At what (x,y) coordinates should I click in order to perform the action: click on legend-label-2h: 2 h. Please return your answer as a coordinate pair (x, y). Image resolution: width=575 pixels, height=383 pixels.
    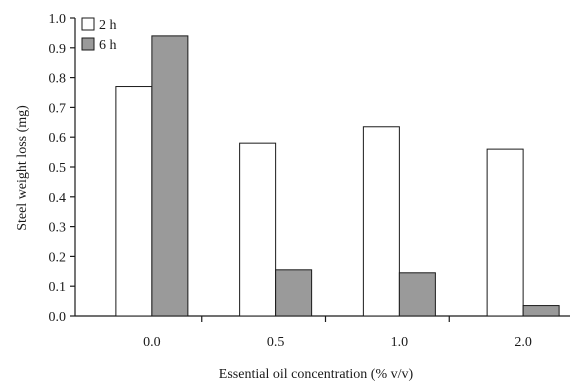
    Looking at the image, I should click on (108, 25).